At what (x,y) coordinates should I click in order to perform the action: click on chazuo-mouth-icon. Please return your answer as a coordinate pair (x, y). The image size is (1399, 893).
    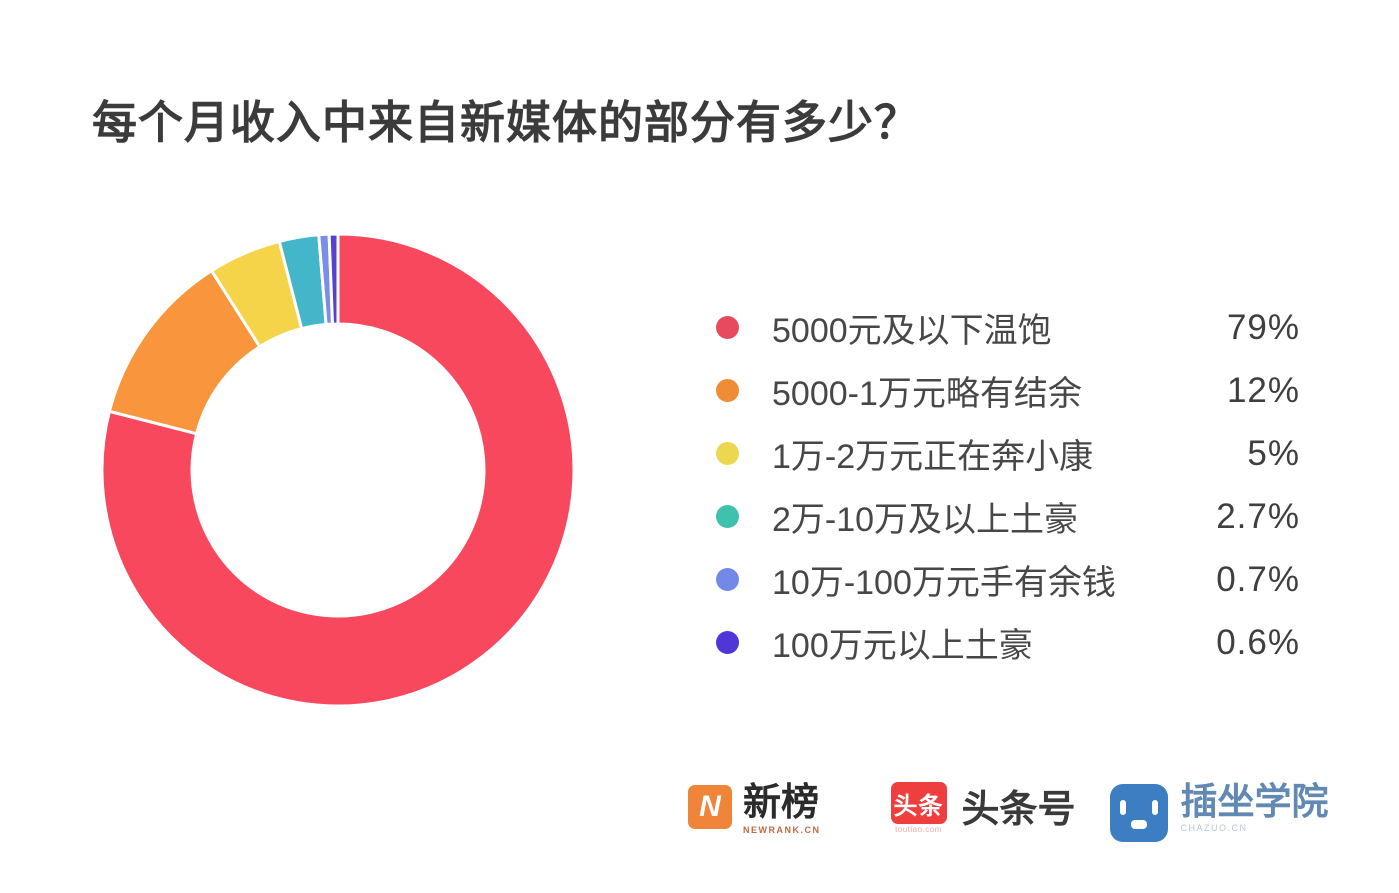
    Looking at the image, I should click on (1138, 824).